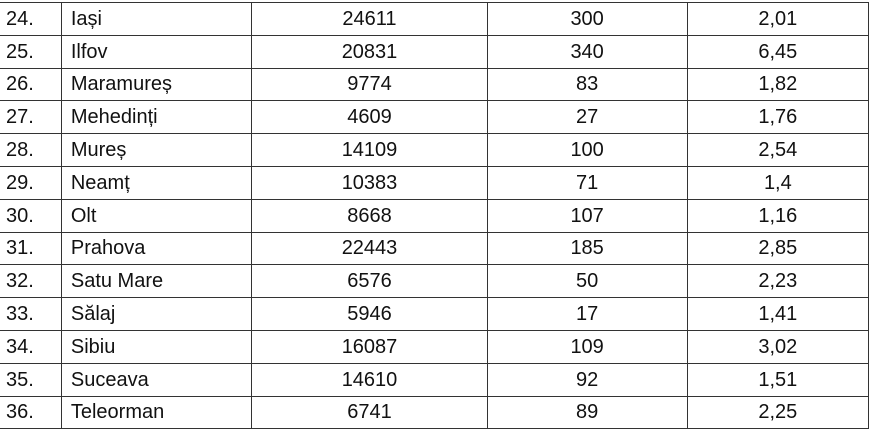  What do you see at coordinates (156, 182) in the screenshot?
I see `county-name: Neamț` at bounding box center [156, 182].